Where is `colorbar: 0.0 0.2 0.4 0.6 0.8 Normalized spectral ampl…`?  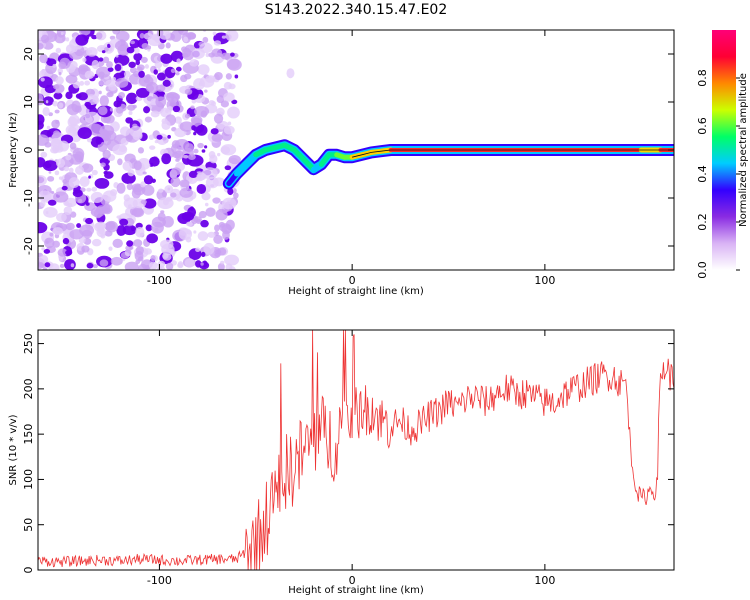
colorbar: 0.0 0.2 0.4 0.6 0.8 Normalized spectral ampl… is located at coordinates (722, 154).